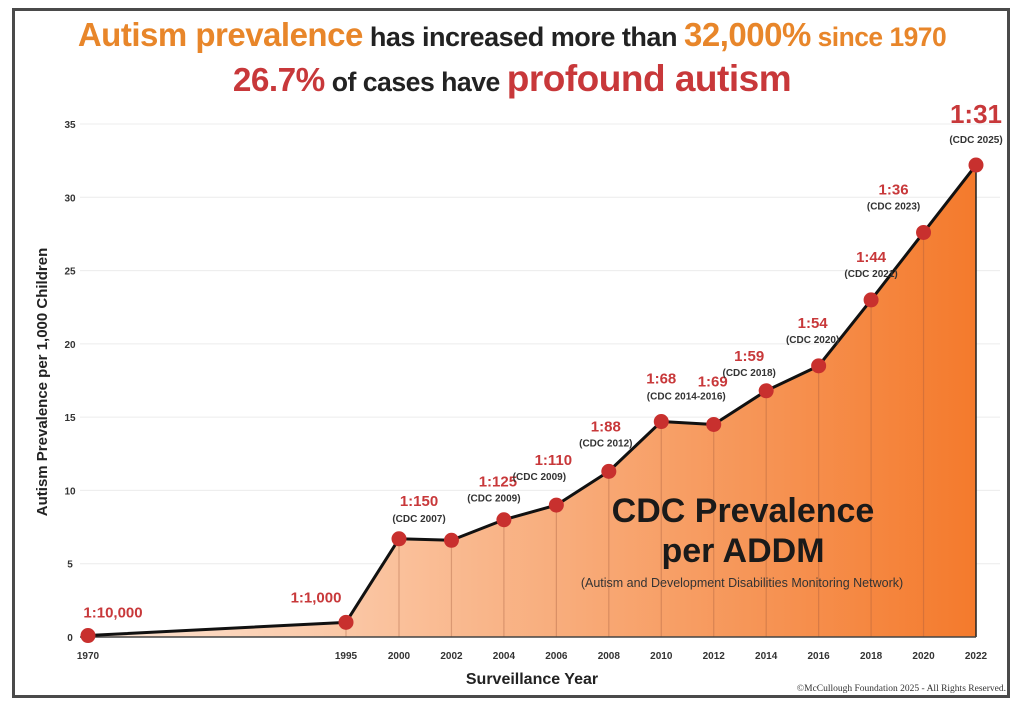 The image size is (1024, 710). Describe the element at coordinates (70, 491) in the screenshot. I see `y-tick-label: 10` at that location.